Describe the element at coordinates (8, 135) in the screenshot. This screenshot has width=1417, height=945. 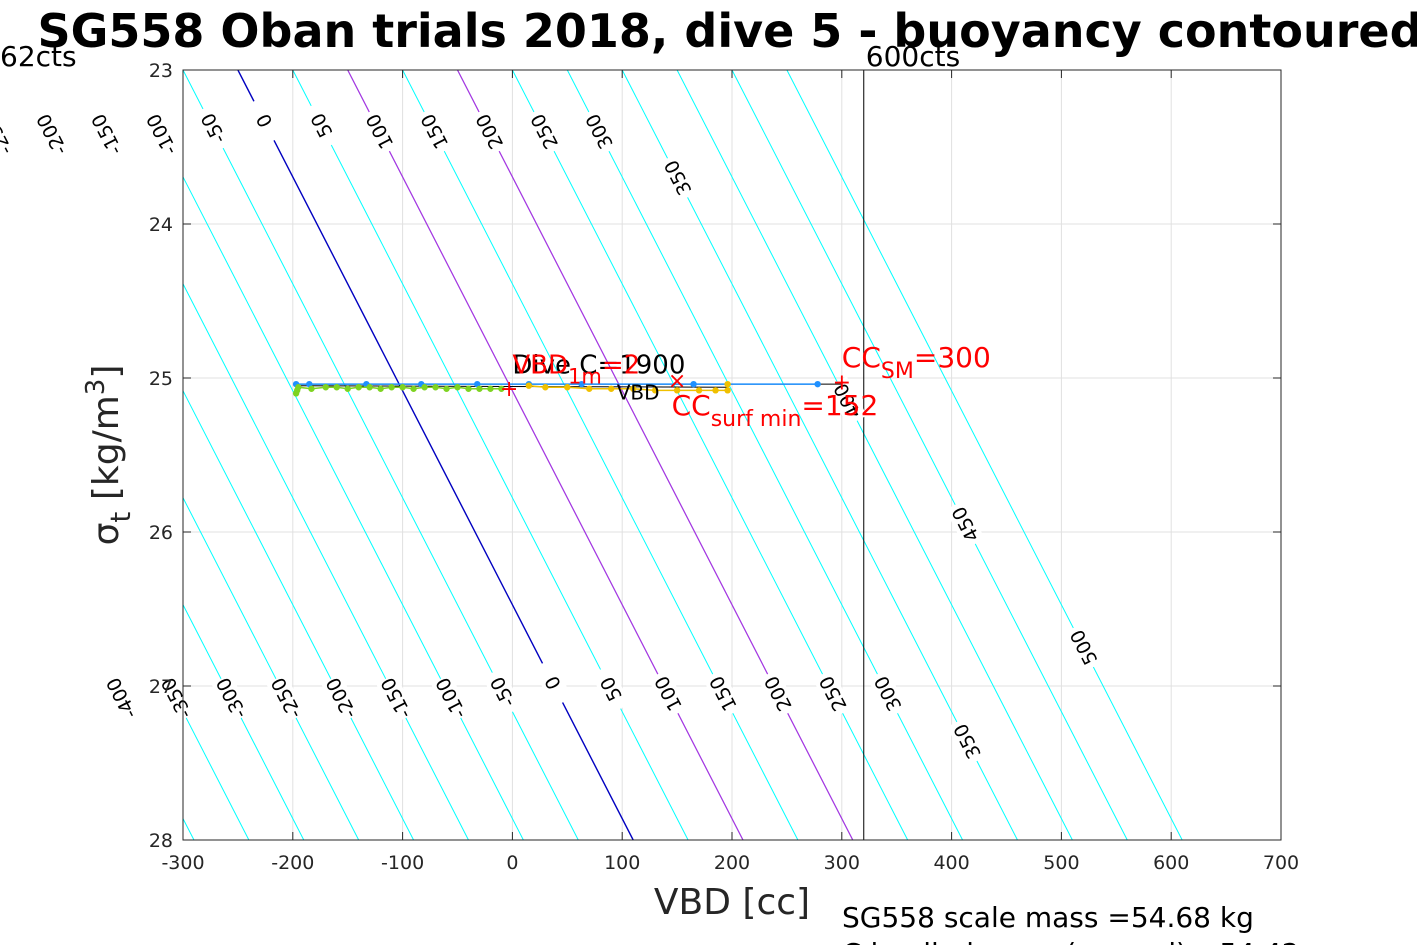
I see `contour-label: -250` at that location.